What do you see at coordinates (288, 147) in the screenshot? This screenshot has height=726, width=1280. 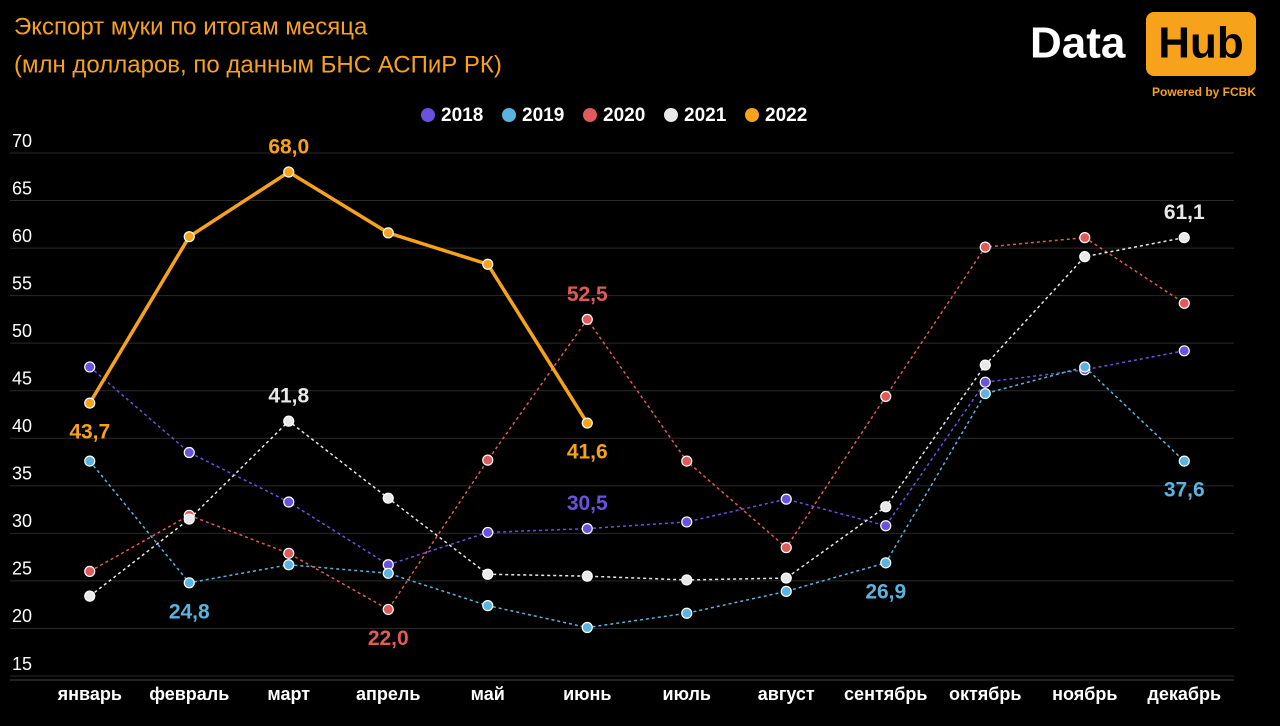 I see `data-label: 68,0` at bounding box center [288, 147].